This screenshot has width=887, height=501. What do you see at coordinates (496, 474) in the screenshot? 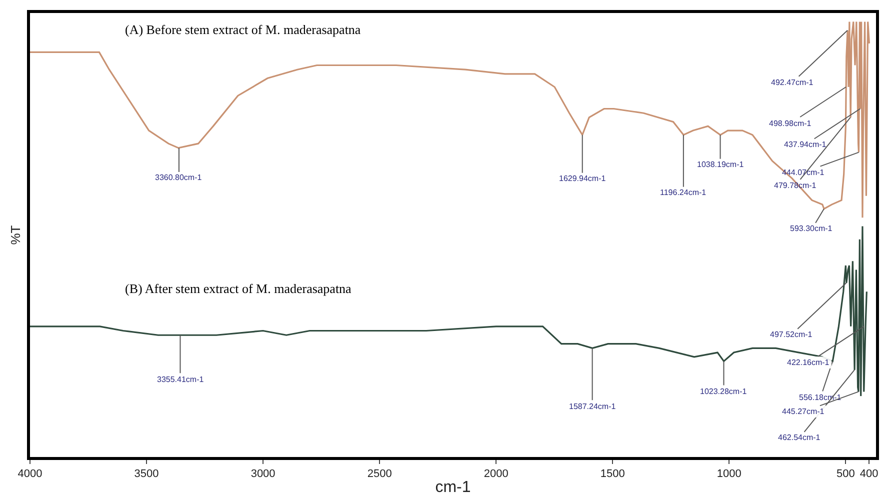
I see `x-tick-label: 2000` at bounding box center [496, 474].